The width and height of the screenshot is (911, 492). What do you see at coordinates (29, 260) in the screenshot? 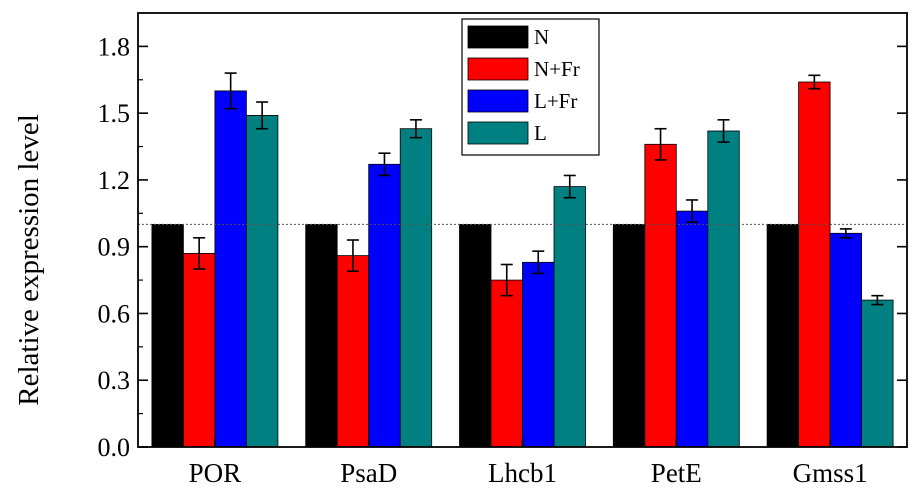
I see `y-axis-label: Relative expression level` at bounding box center [29, 260].